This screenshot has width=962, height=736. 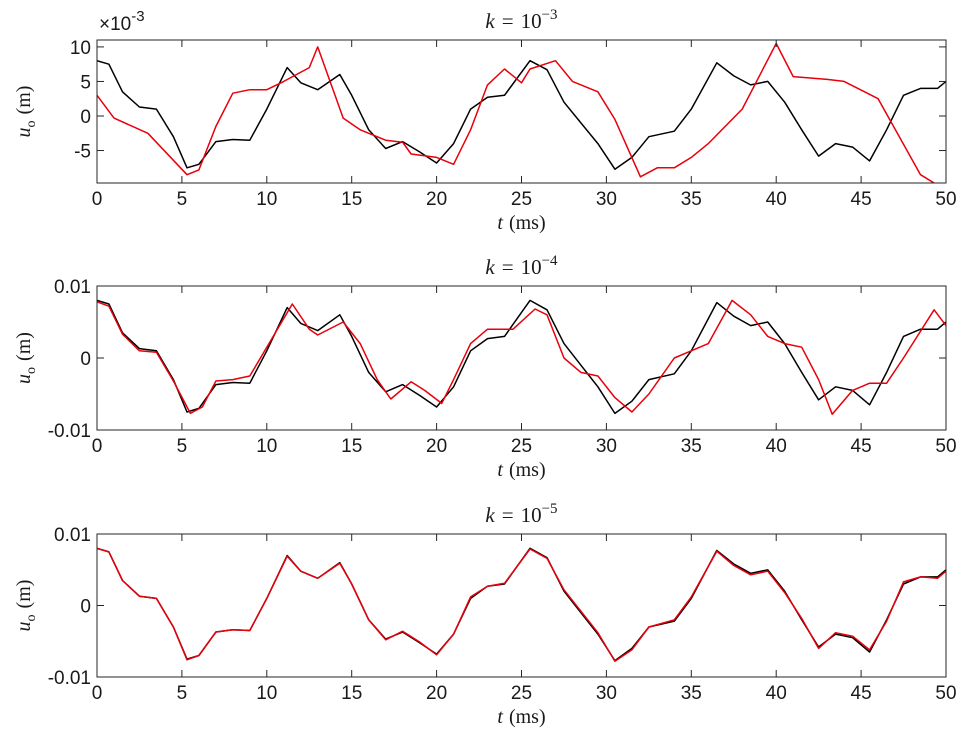 What do you see at coordinates (521, 20) in the screenshot?
I see `chart-title: k = 10−3` at bounding box center [521, 20].